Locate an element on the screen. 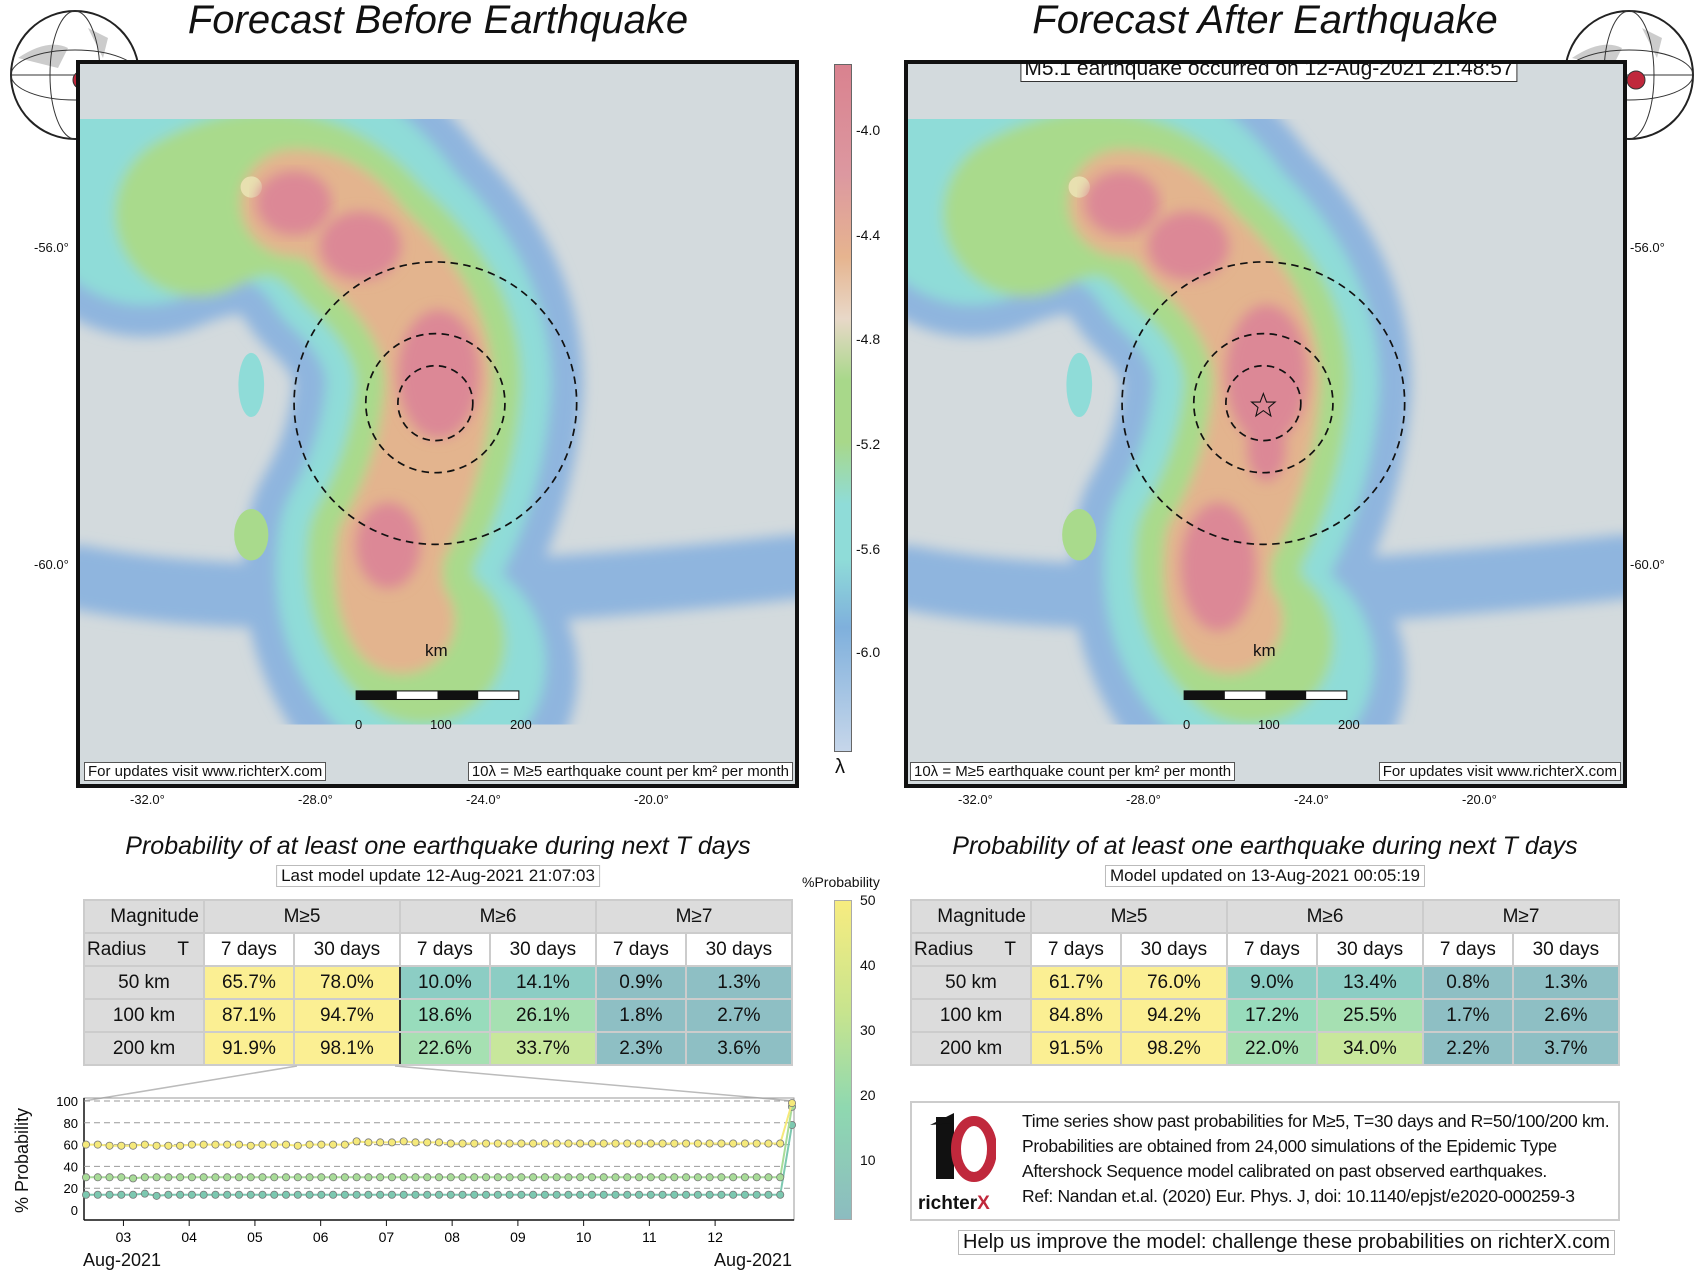 Image resolution: width=1696 pixels, height=1271 pixels. colorbar-tick: -4.0 is located at coordinates (868, 130).